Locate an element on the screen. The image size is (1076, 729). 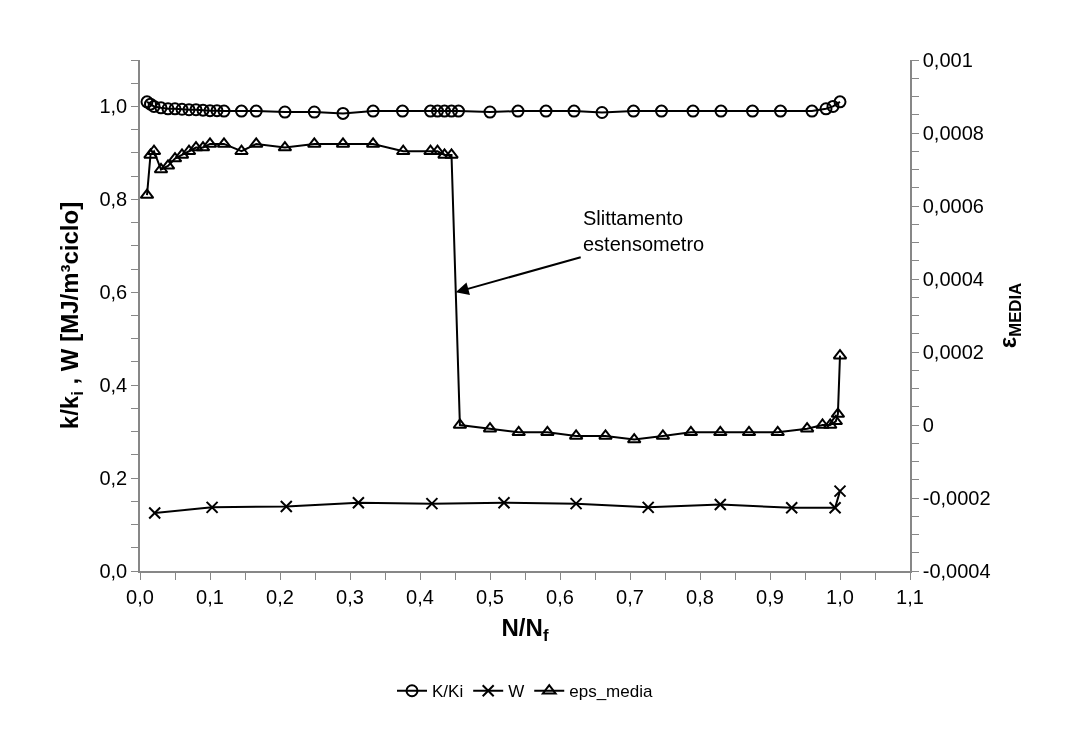
x-tick-label: 0,8 is located at coordinates (700, 596).